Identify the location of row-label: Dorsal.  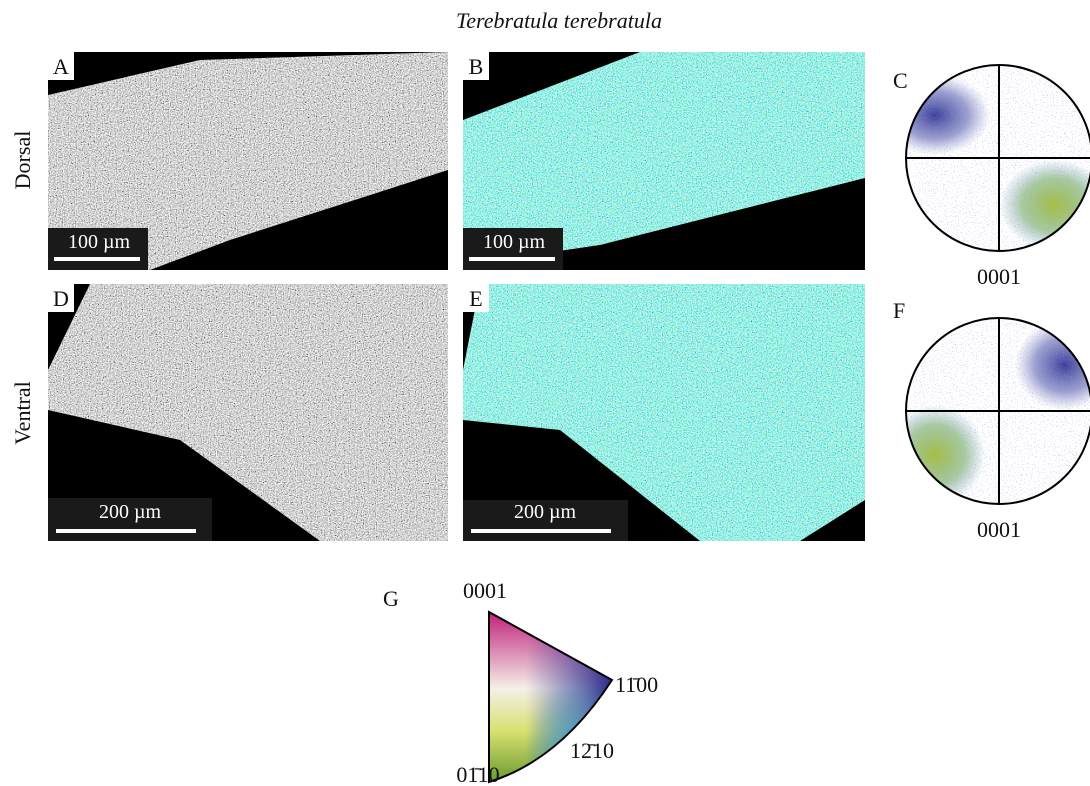
(22, 160).